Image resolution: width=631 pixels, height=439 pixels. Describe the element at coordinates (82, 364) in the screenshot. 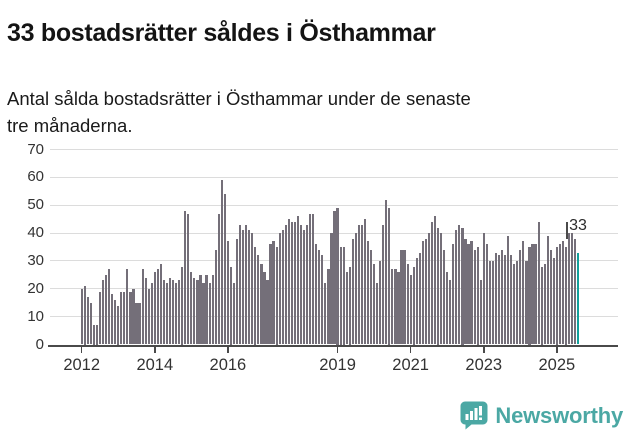

I see `x-axis-tick-label: 2012` at that location.